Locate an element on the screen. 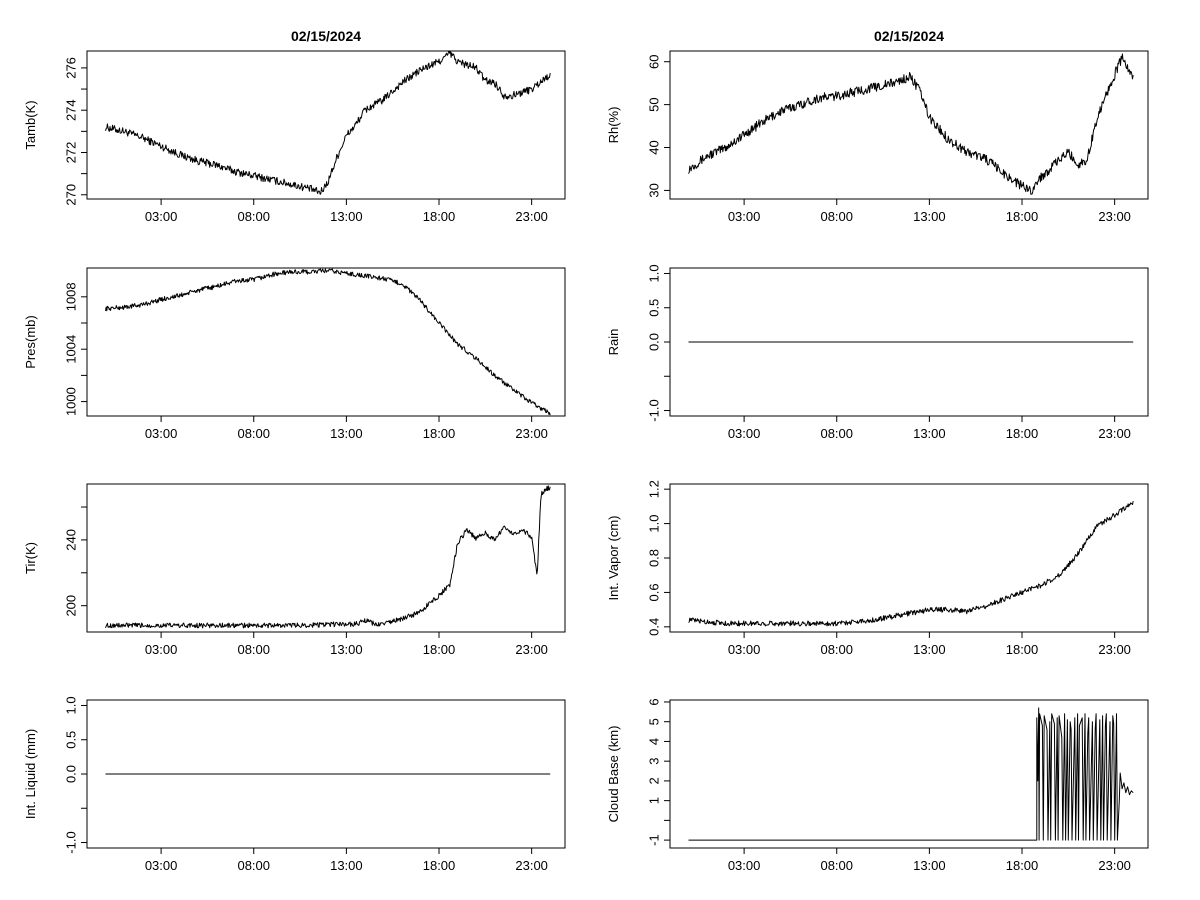 The width and height of the screenshot is (1200, 900). x-tick-label-tir: 08:00 is located at coordinates (253, 649).